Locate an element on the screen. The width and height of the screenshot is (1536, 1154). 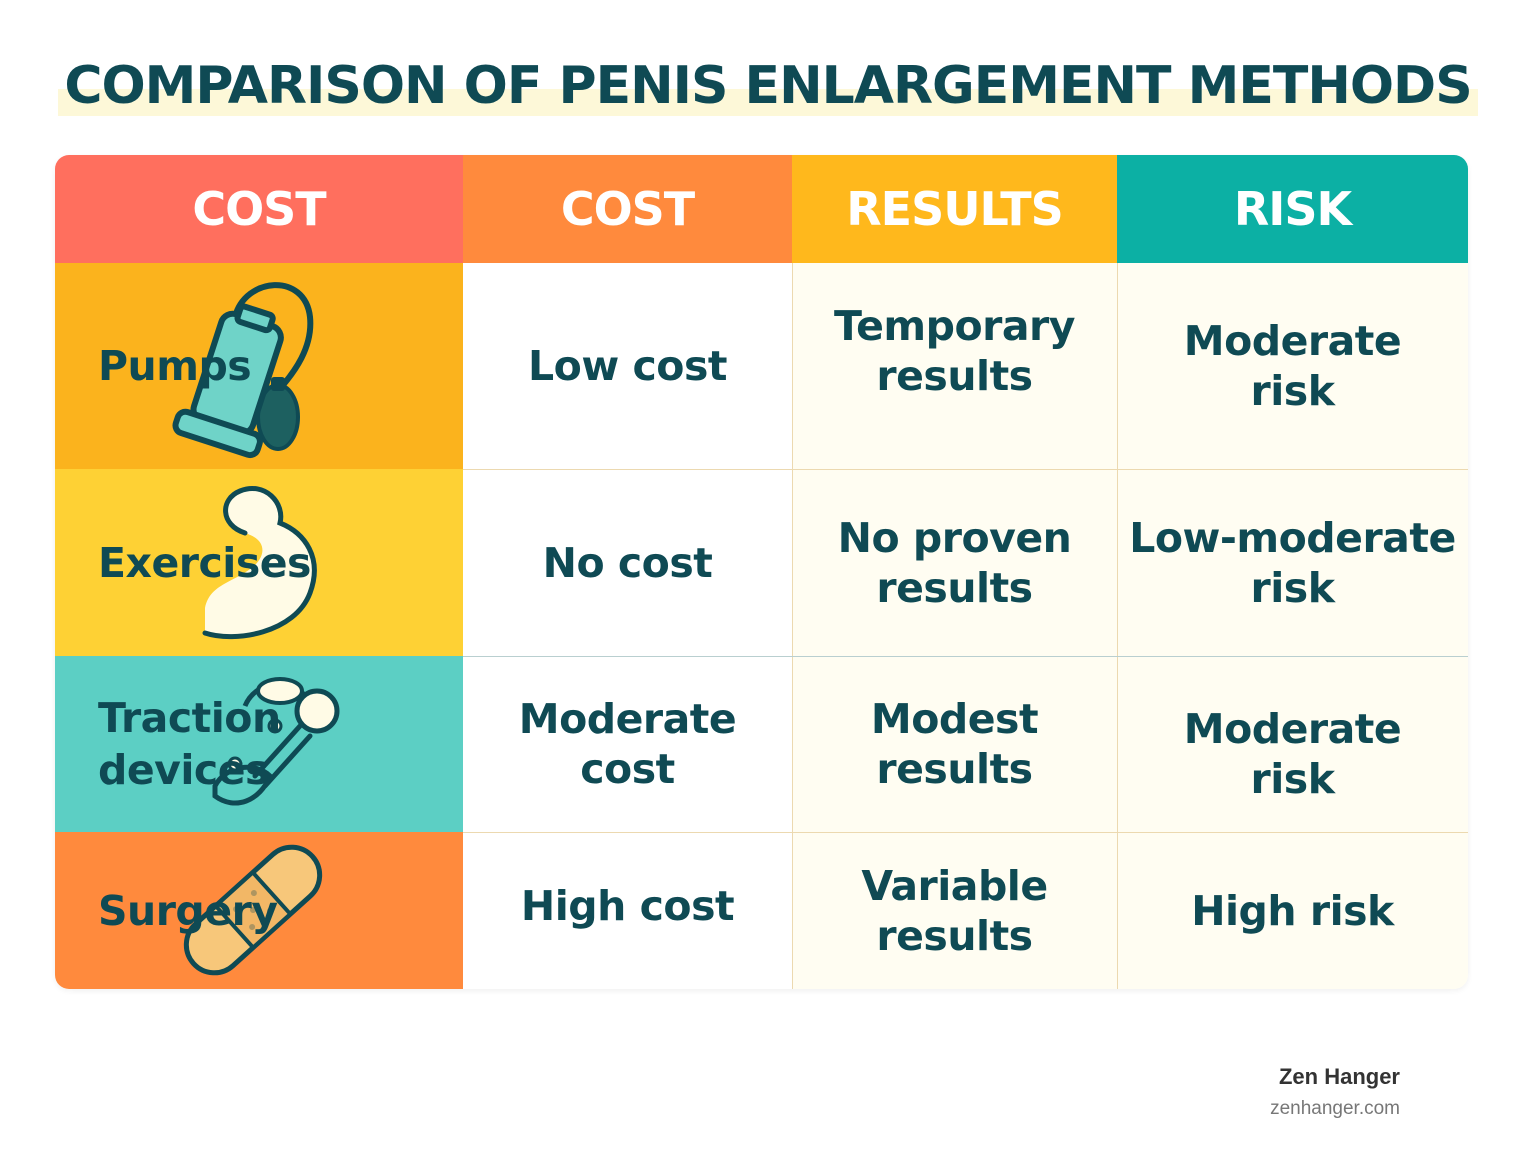
row-label-text: Pumps is located at coordinates (175, 366).